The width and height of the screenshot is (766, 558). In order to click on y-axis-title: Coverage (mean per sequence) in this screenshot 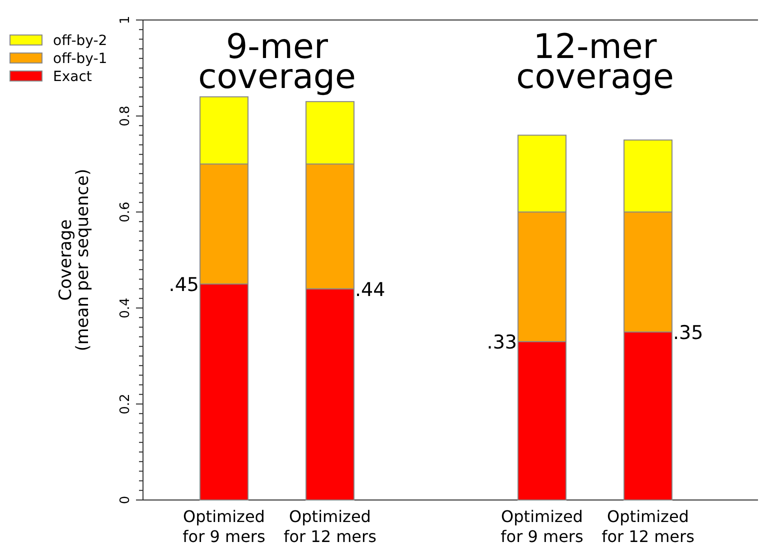, I will do `click(74, 260)`.